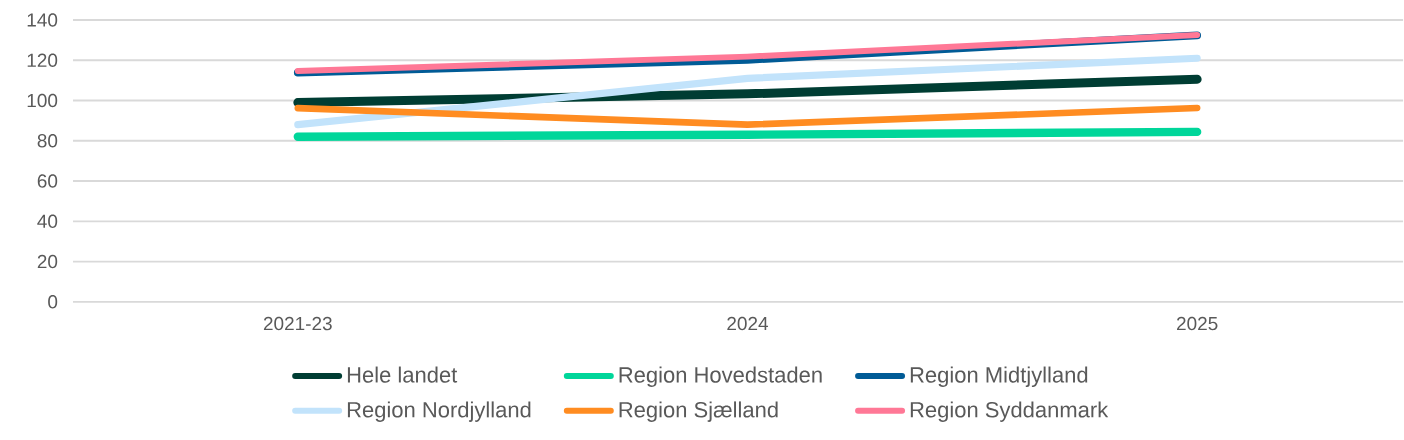 This screenshot has height=440, width=1404. Describe the element at coordinates (297, 323) in the screenshot. I see `x-tick-label: 2021-23` at that location.